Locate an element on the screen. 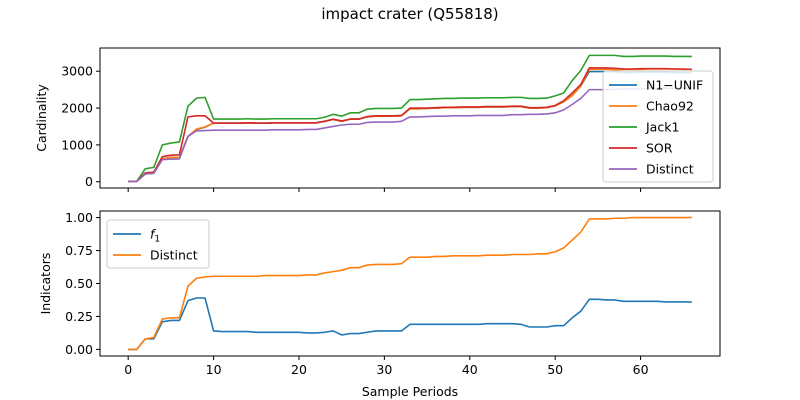 The image size is (800, 400). top-y-tick-label: 0 is located at coordinates (89, 181).